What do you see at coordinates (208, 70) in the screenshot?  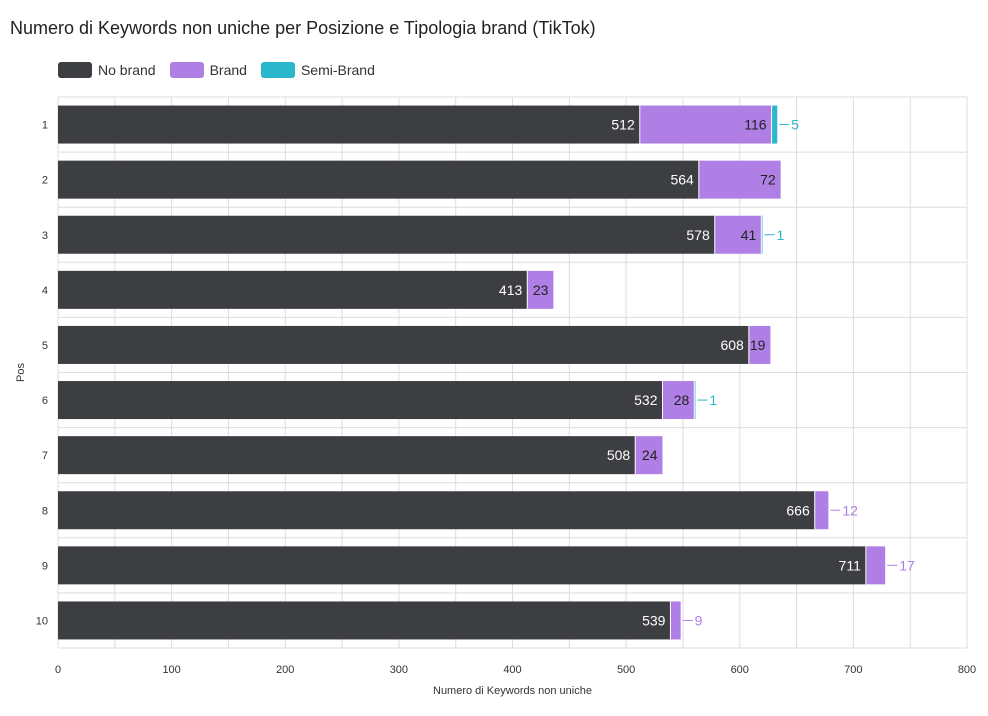 I see `legend-item-brand: Brand` at bounding box center [208, 70].